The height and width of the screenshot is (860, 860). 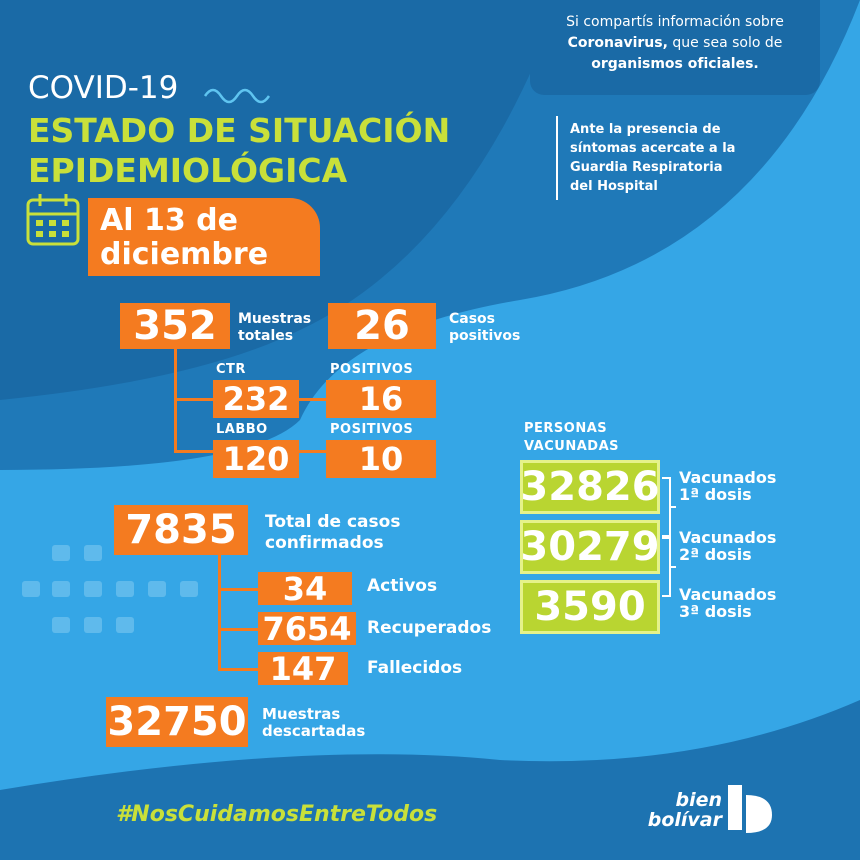 What do you see at coordinates (429, 628) in the screenshot?
I see `stat-label: Recuperados` at bounding box center [429, 628].